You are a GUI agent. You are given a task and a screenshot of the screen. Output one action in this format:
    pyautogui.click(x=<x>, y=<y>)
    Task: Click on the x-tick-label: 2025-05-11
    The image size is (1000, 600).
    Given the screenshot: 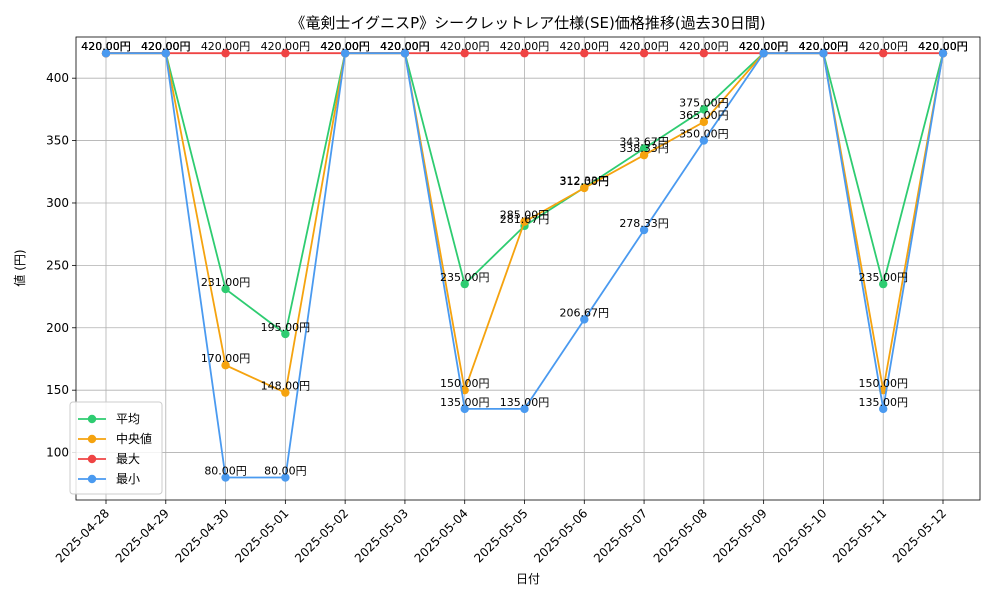 What is the action you would take?
    pyautogui.click(x=859, y=535)
    